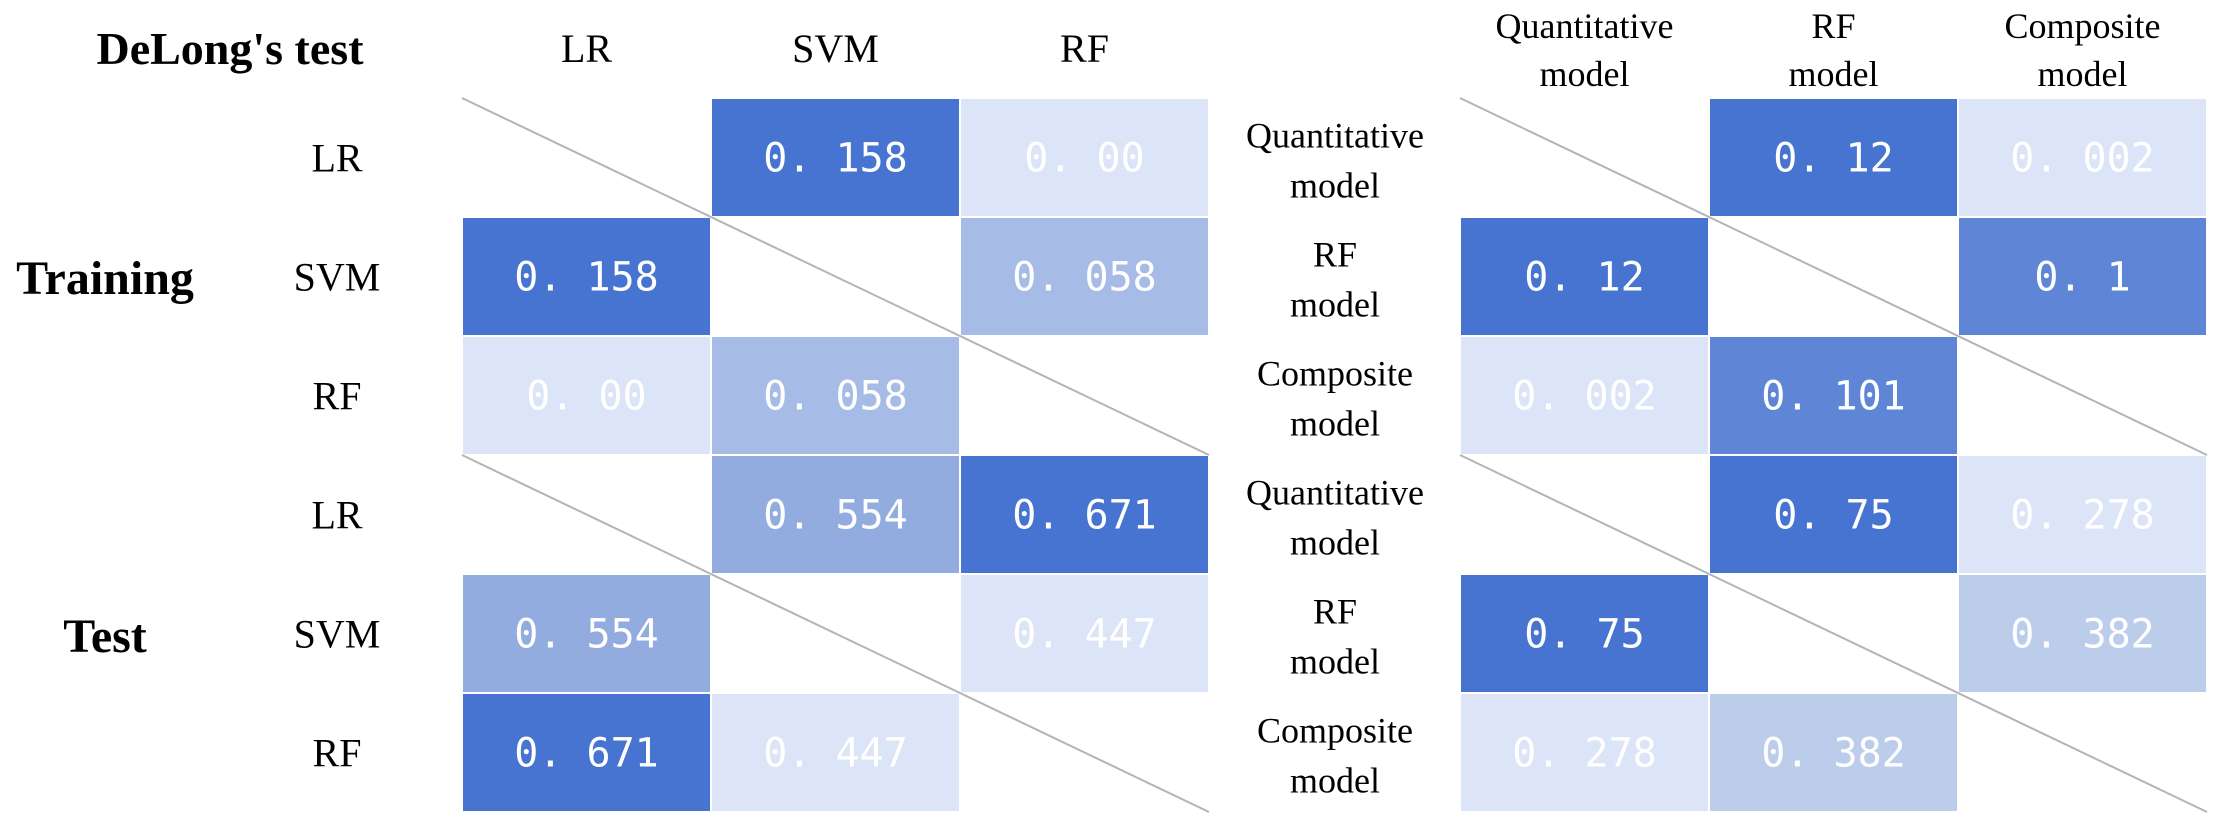 The width and height of the screenshot is (2220, 821). I want to click on group-label-test: Test, so click(105, 636).